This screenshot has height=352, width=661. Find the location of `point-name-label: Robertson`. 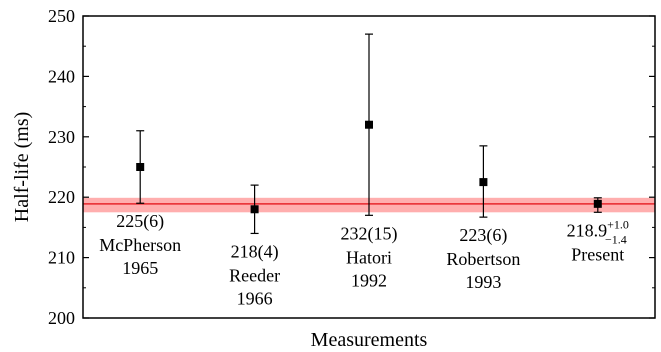

point-name-label: Robertson is located at coordinates (483, 259).